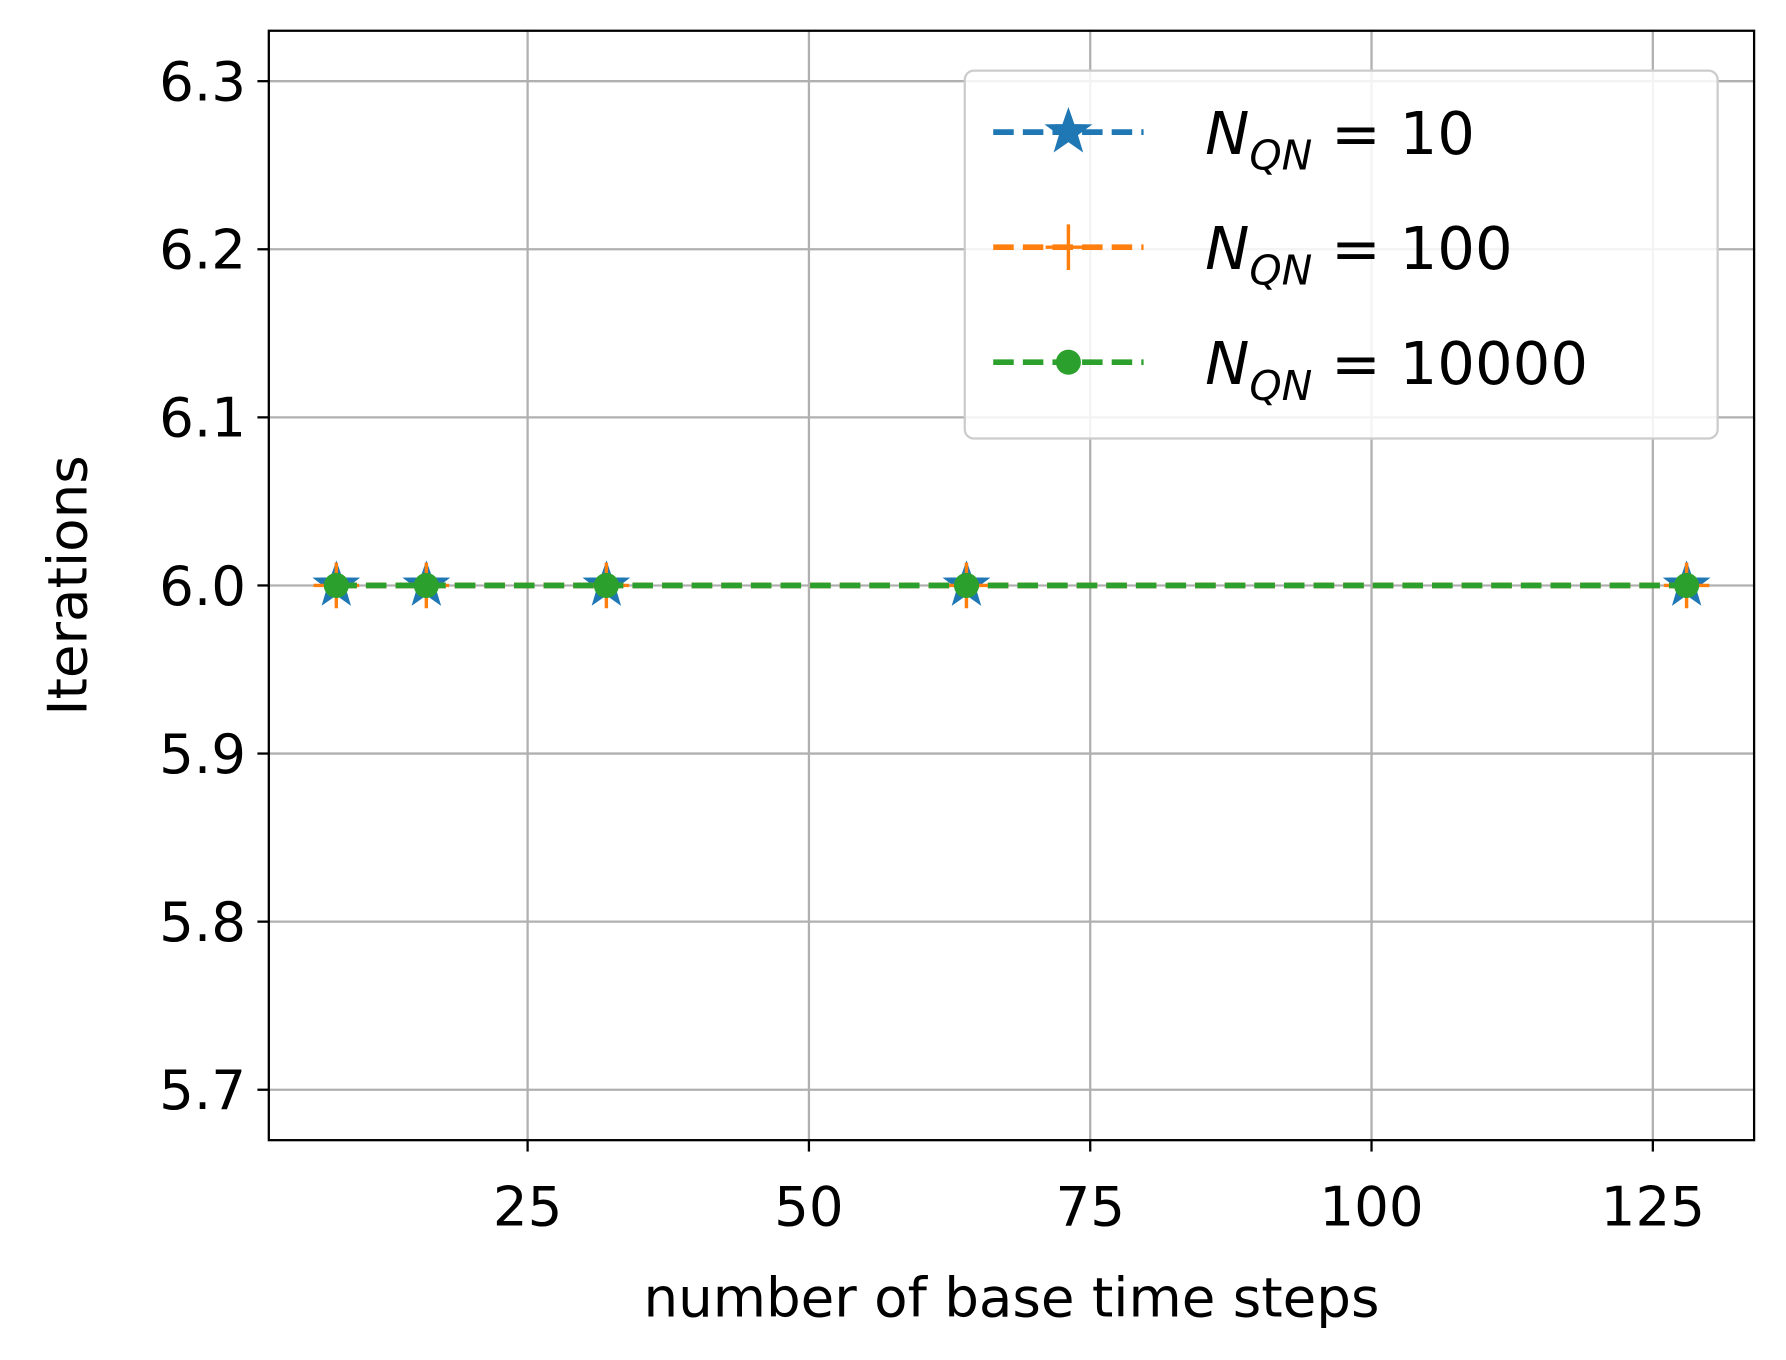  I want to click on x-tick-label: 100, so click(1371, 1207).